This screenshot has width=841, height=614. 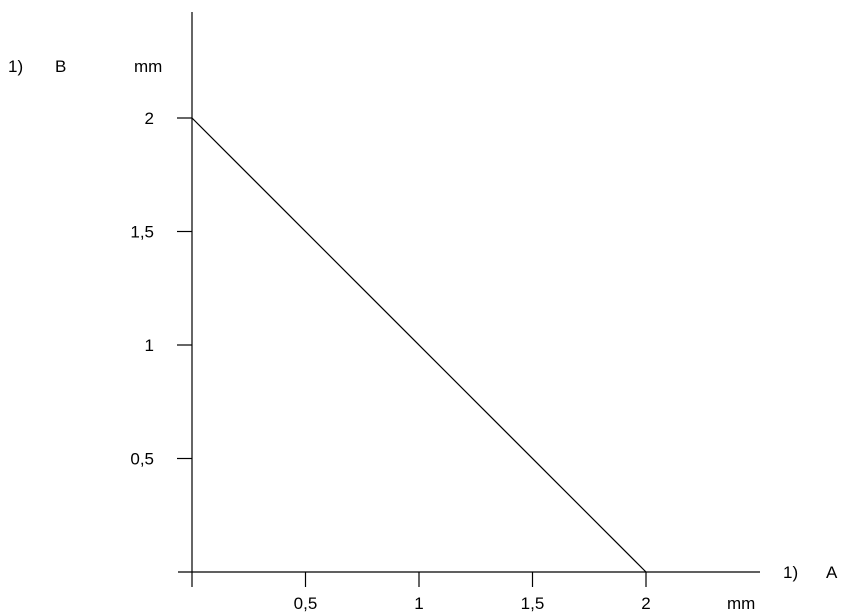 What do you see at coordinates (148, 66) in the screenshot?
I see `y-axis-unit: mm` at bounding box center [148, 66].